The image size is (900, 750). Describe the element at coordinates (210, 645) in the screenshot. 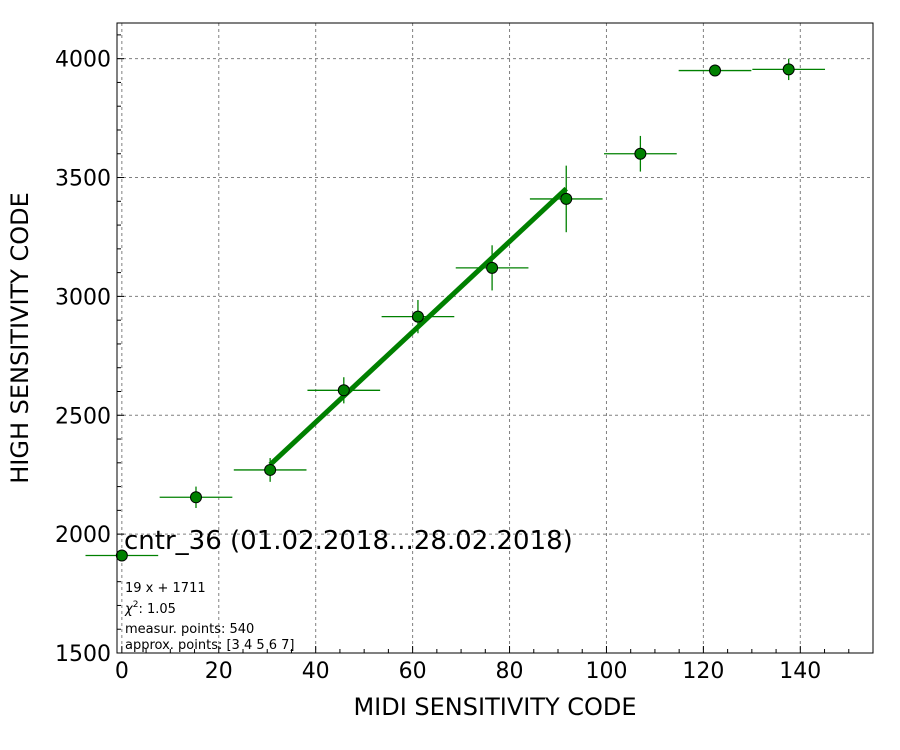

I see `approx-points: approx. points: [3 4 5 6 7]` at that location.